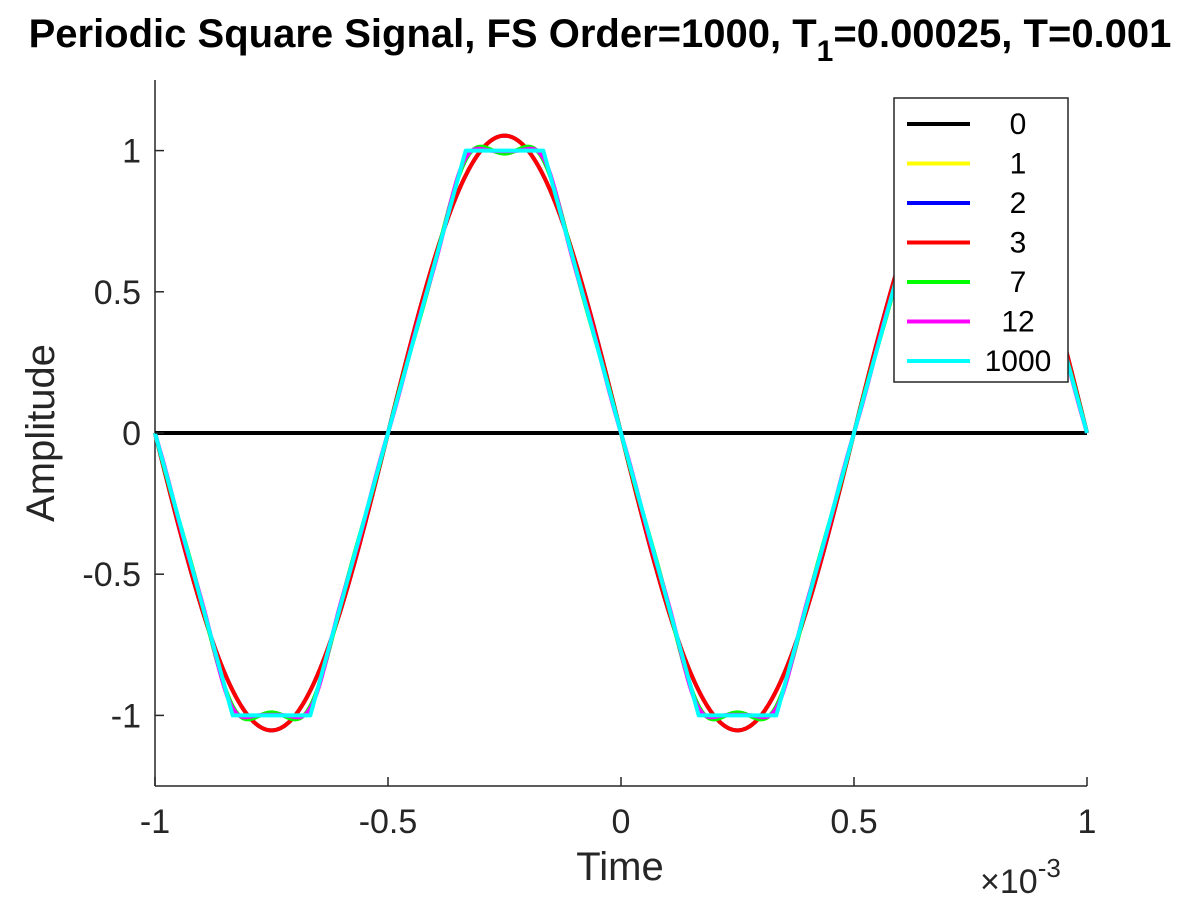 The width and height of the screenshot is (1200, 900). I want to click on x-axis-exponent: ×10⁻³, so click(1020, 876).